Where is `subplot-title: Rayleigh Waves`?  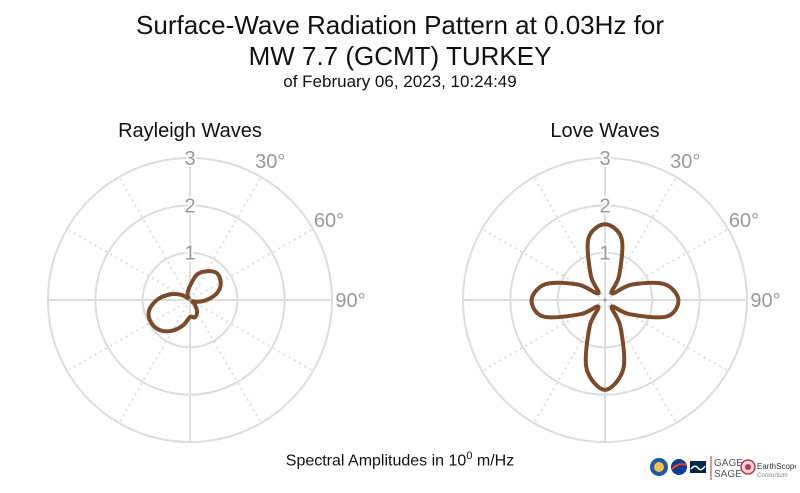
subplot-title: Rayleigh Waves is located at coordinates (190, 131).